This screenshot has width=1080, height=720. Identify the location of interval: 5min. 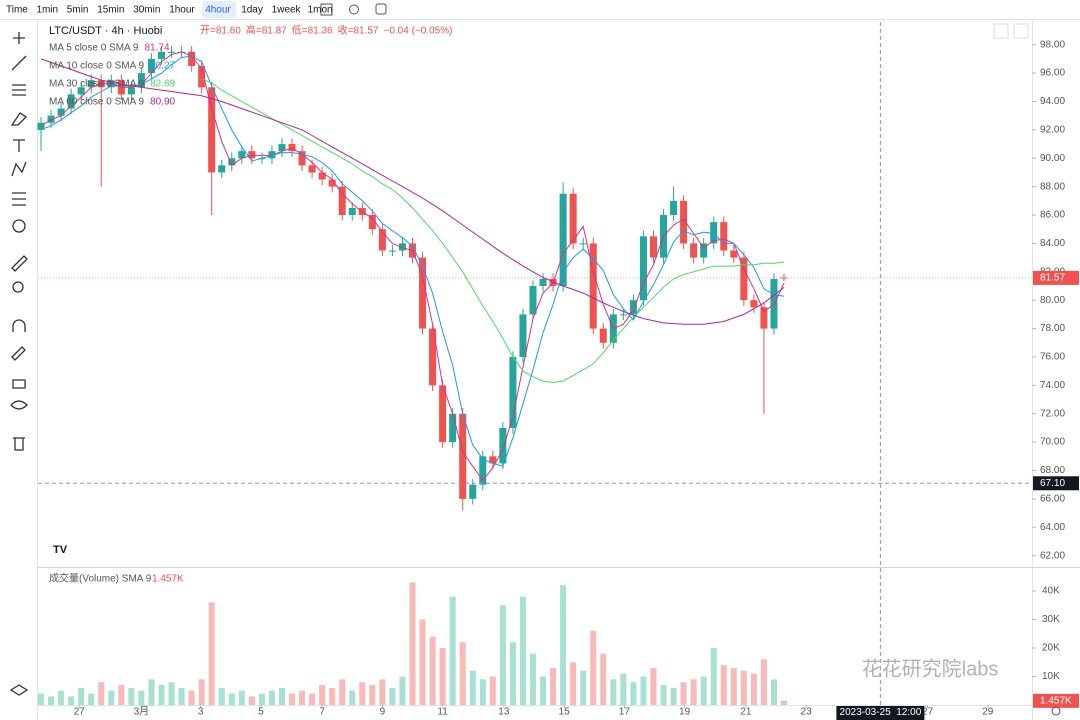
(78, 10).